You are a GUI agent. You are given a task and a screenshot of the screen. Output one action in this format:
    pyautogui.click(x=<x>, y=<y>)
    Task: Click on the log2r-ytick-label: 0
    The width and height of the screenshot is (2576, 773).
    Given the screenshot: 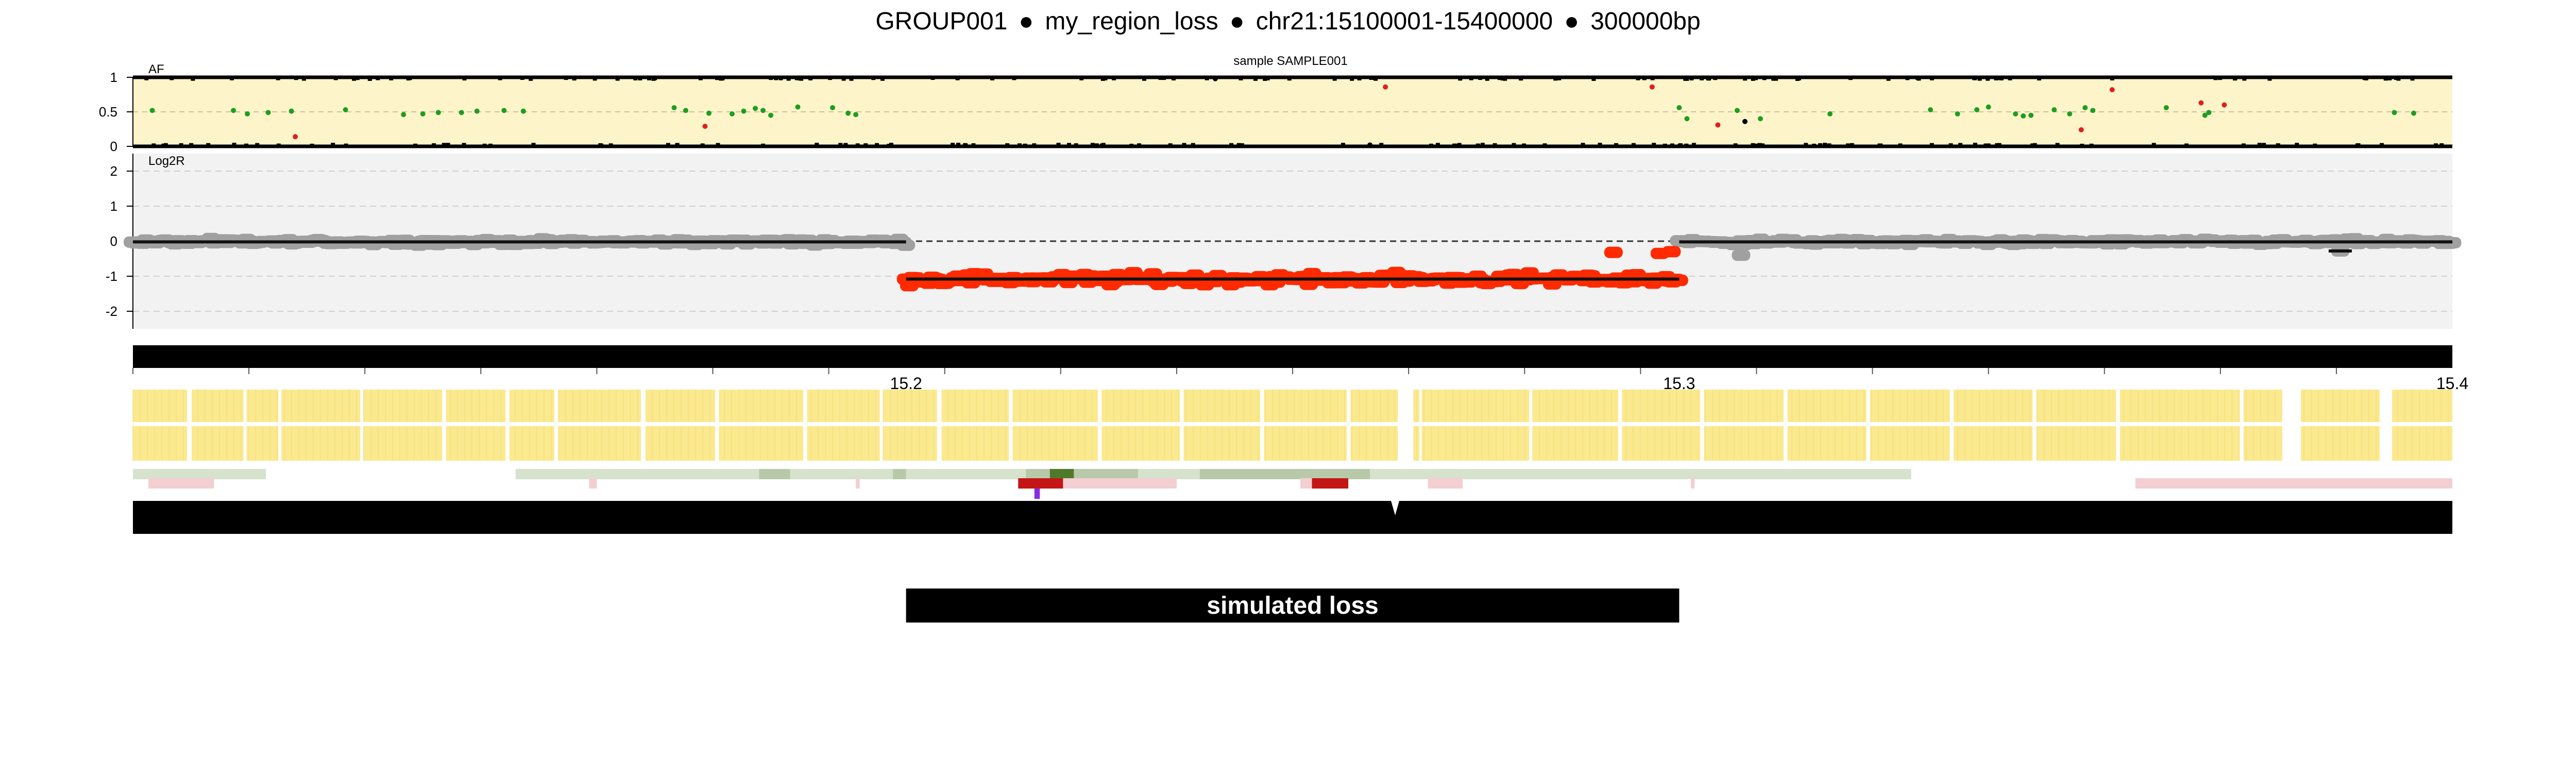 What is the action you would take?
    pyautogui.click(x=113, y=241)
    